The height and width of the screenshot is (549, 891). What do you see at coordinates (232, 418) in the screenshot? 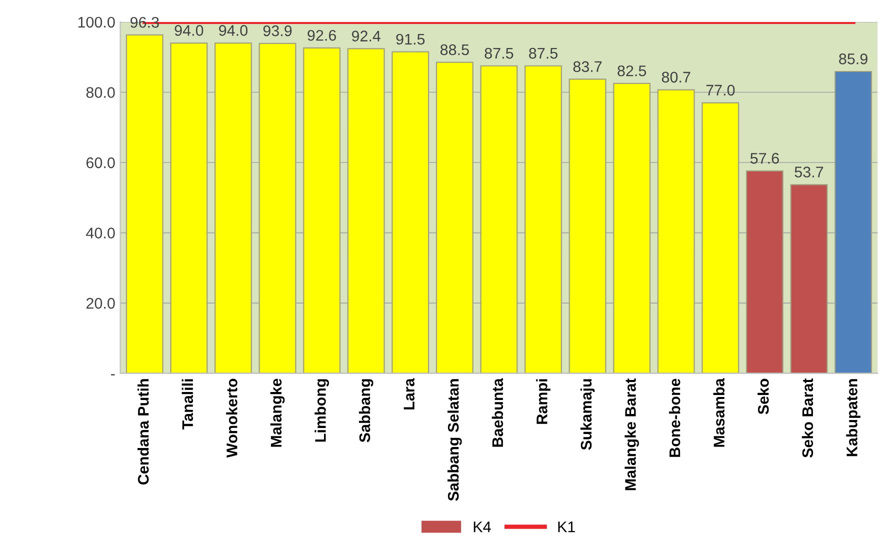
I see `x-tick-label: Wonokerto` at bounding box center [232, 418].